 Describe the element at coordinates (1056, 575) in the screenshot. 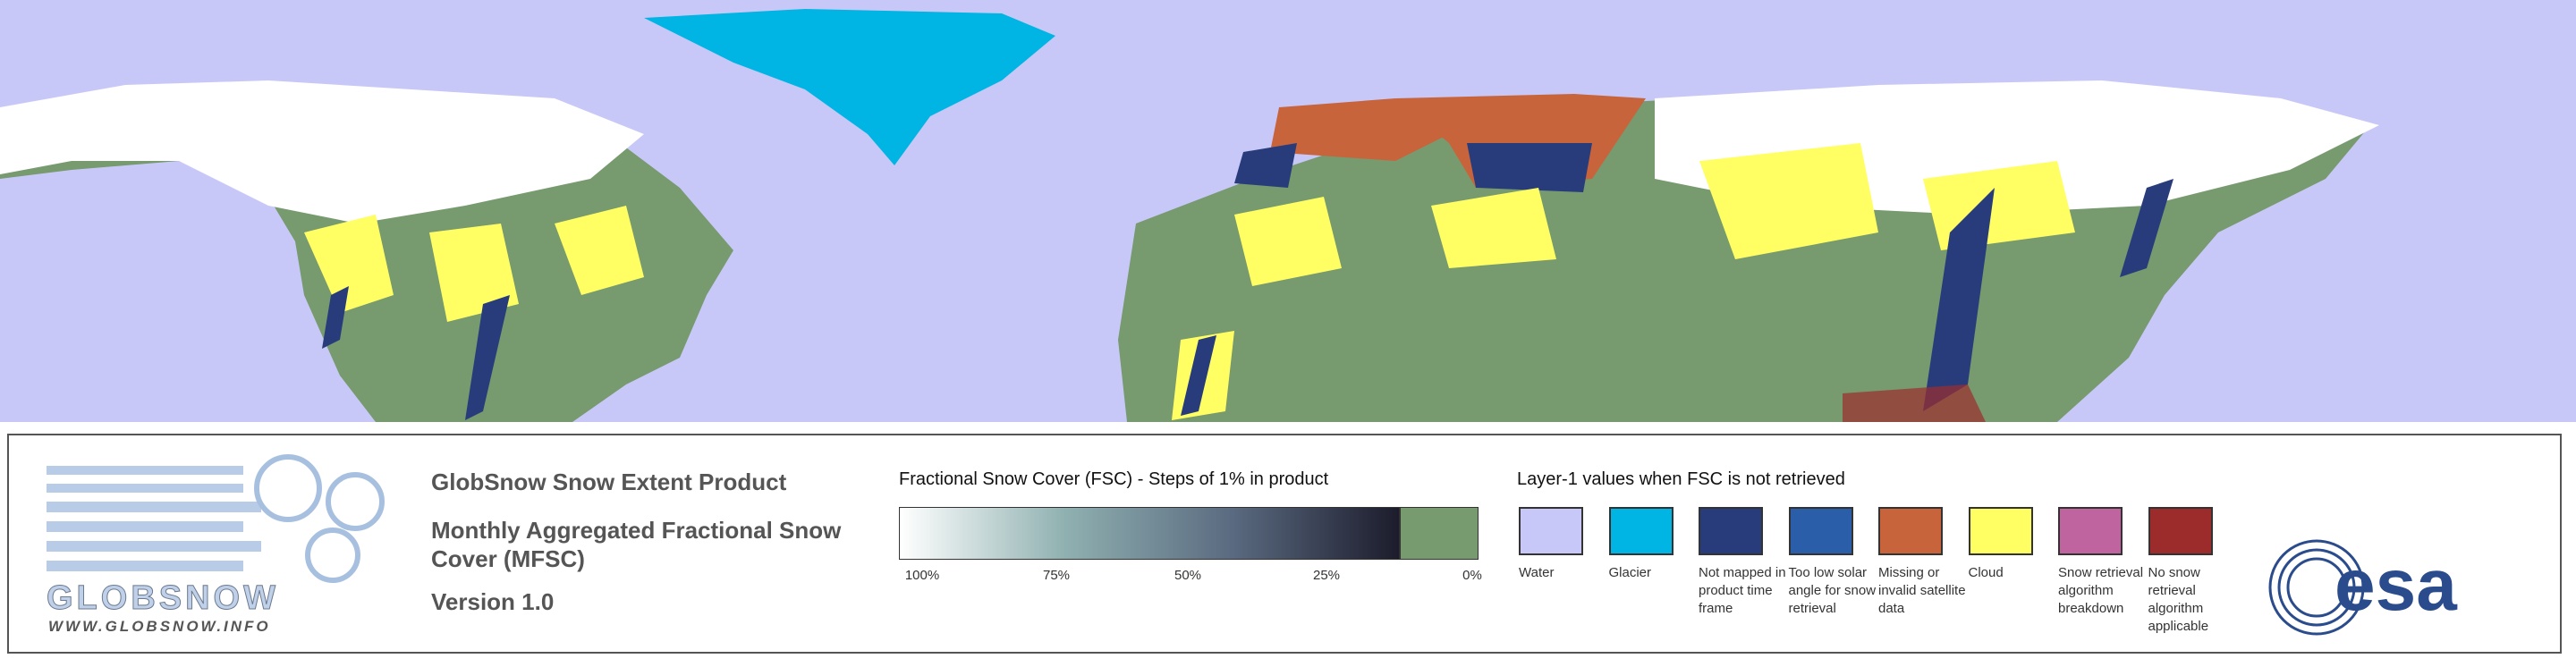

I see `fsc-tick-label: 75%` at that location.